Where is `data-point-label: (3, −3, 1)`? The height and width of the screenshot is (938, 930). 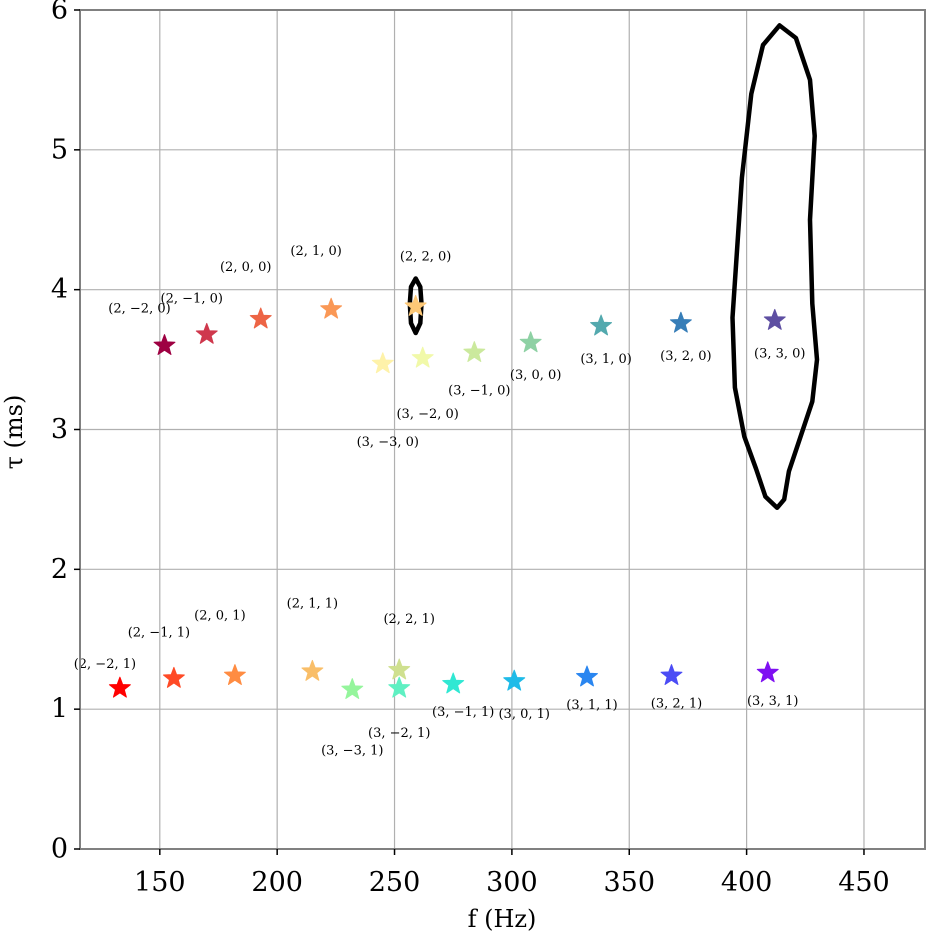 data-point-label: (3, −3, 1) is located at coordinates (352, 751).